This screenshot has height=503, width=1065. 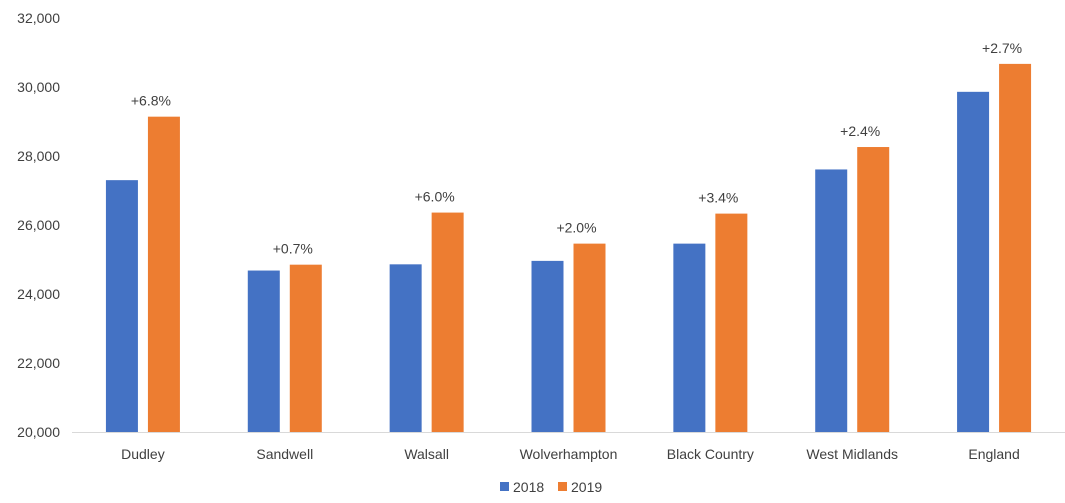 I want to click on x-tick-label: Sandwell, so click(x=284, y=454).